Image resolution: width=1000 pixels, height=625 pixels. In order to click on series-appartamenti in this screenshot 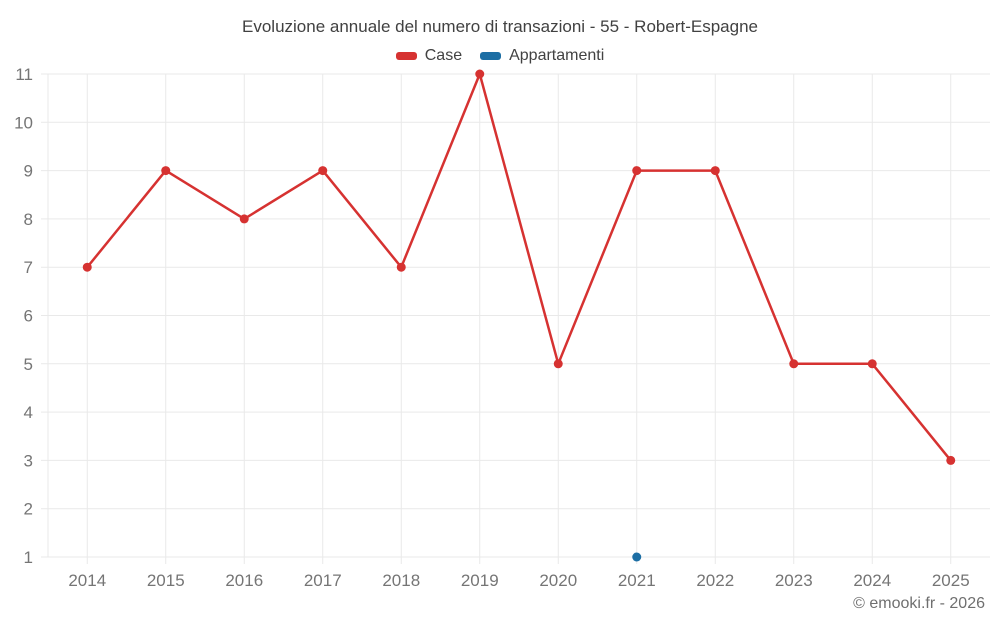, I will do `click(637, 557)`.